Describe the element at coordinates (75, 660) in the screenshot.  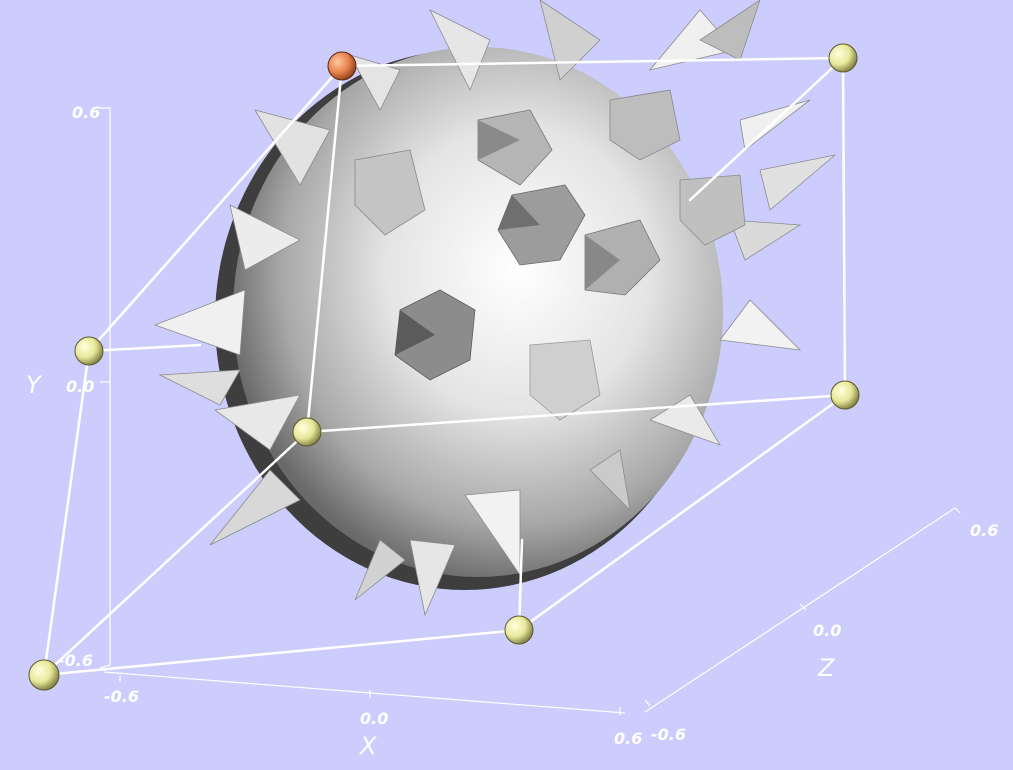
I see `y-axis-min-label: -0.6` at that location.